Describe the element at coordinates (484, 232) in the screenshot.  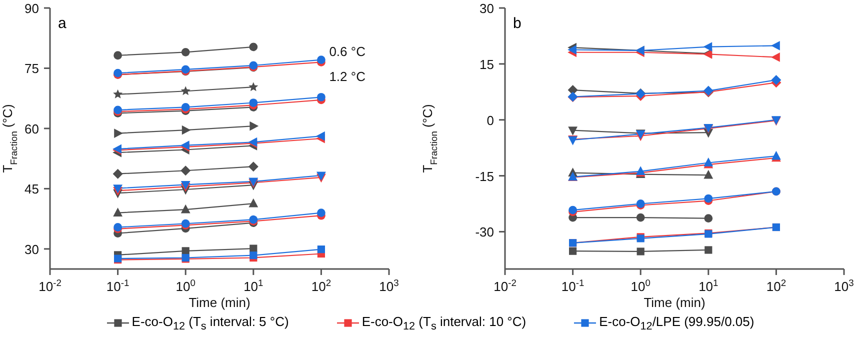
I see `y-tick-label: -30` at that location.